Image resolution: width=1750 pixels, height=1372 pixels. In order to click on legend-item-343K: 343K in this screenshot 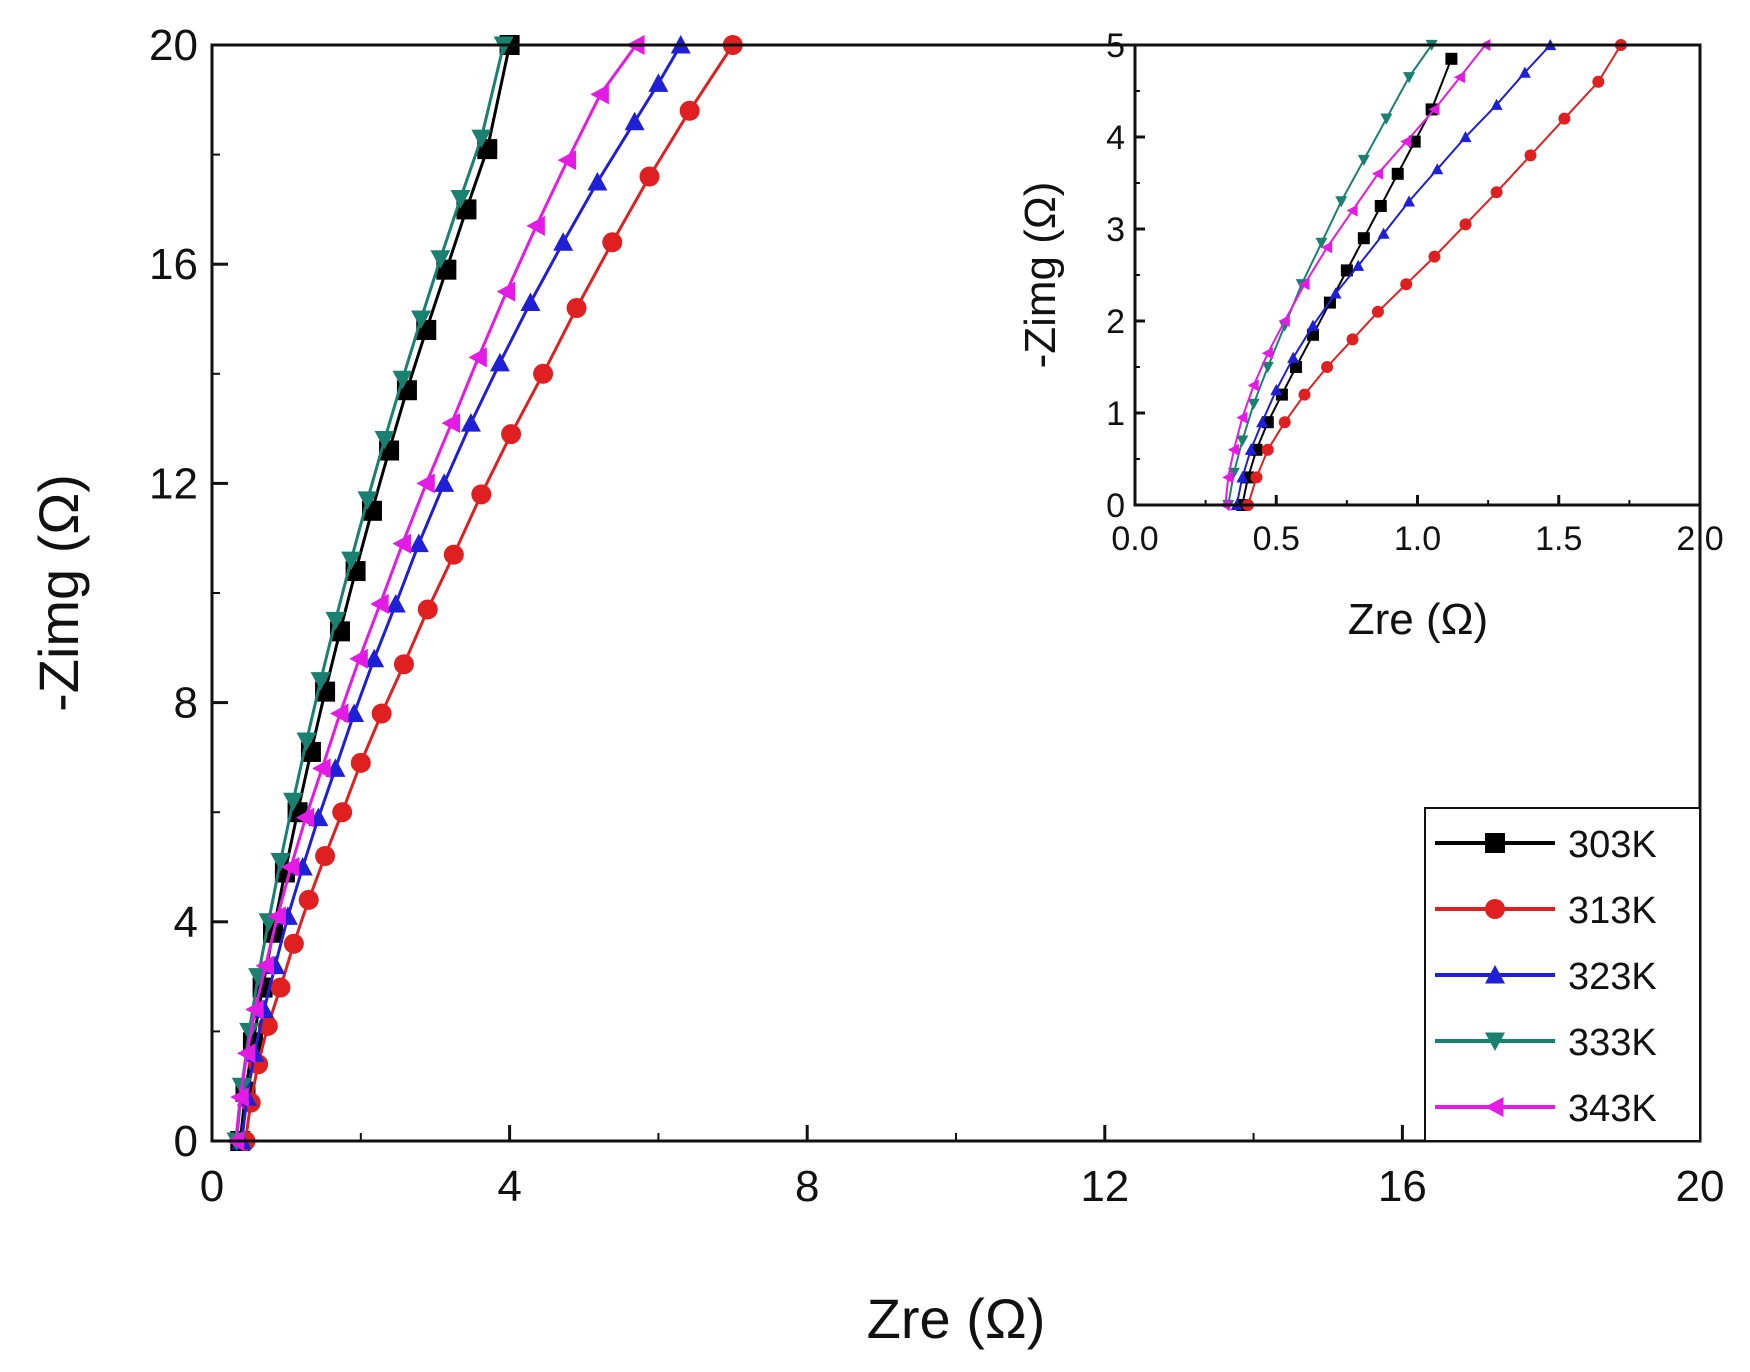, I will do `click(1546, 1109)`.